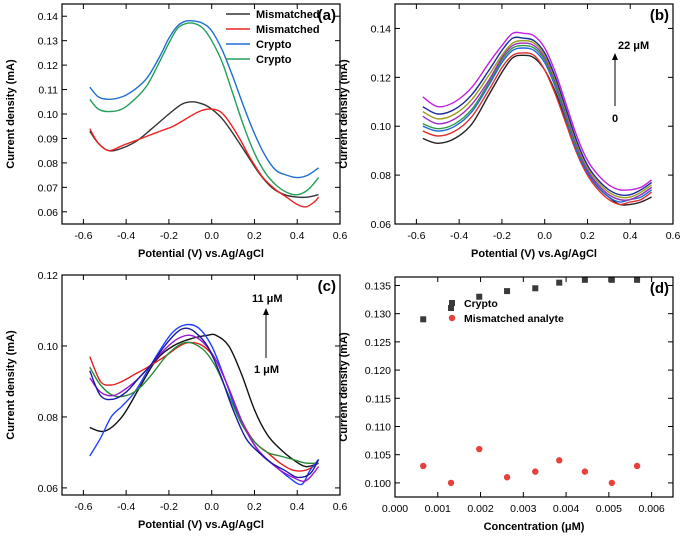  I want to click on x-tick-label: 0.006, so click(651, 509).